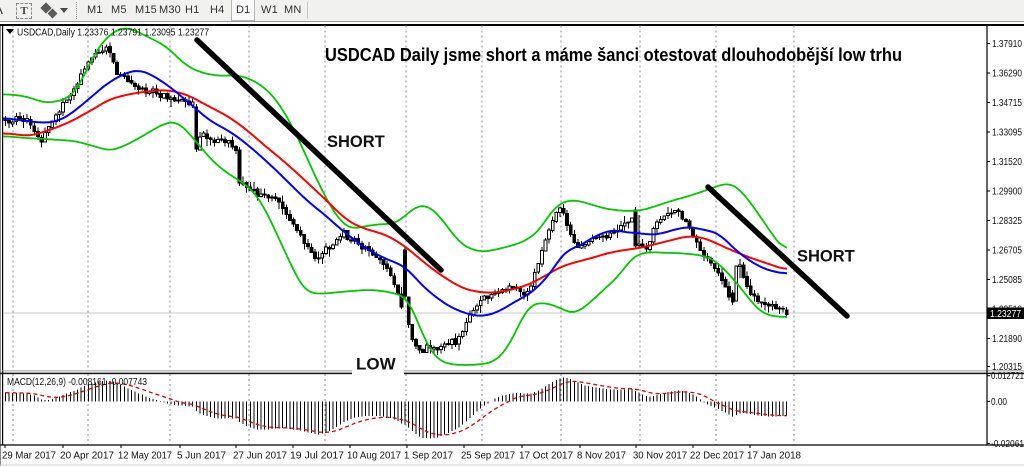  What do you see at coordinates (87, 456) in the screenshot?
I see `svg-text: 20 Apr 2017` at bounding box center [87, 456].